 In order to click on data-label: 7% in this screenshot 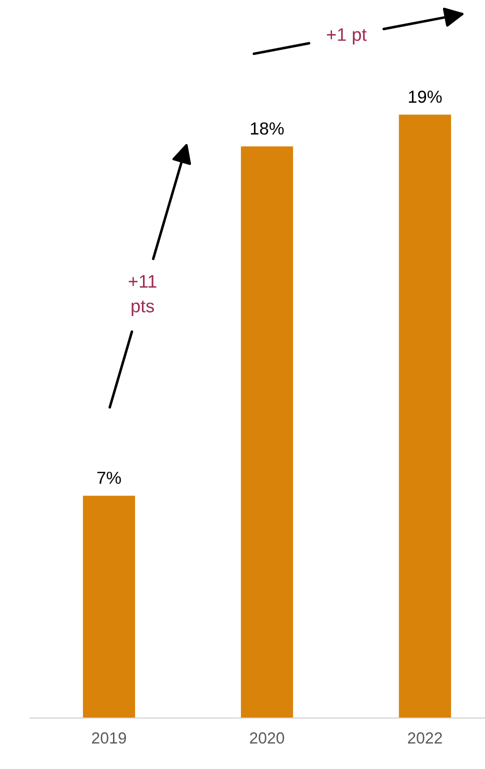, I will do `click(109, 478)`.